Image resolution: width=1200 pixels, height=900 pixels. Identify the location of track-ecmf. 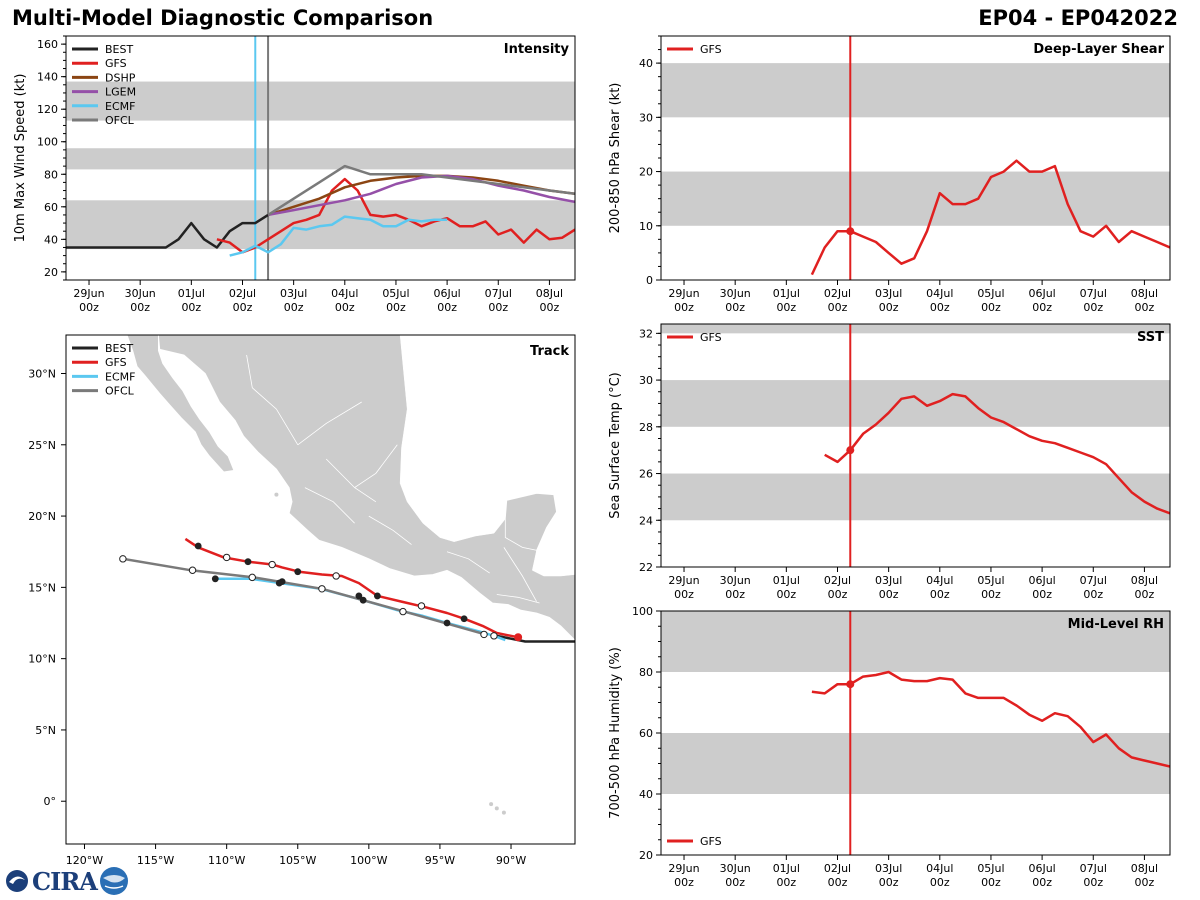
(360, 609).